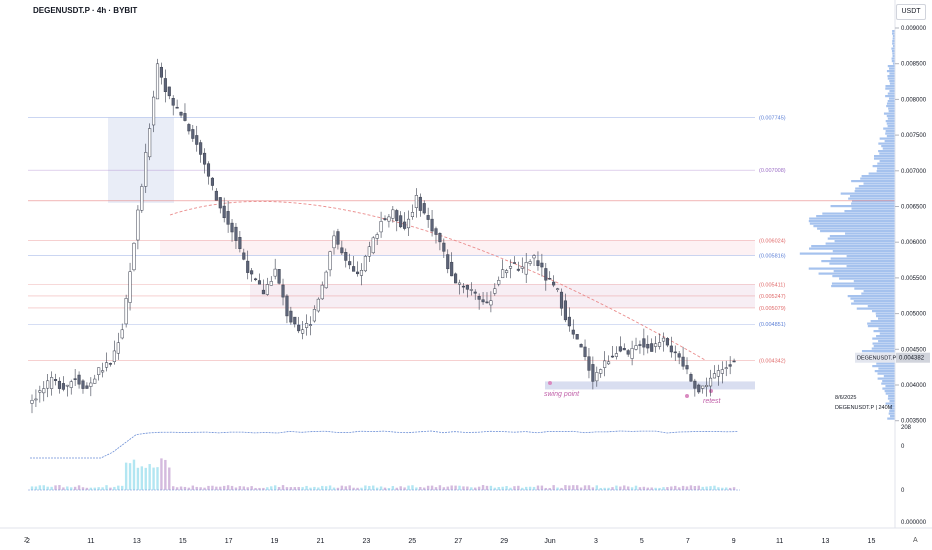 This screenshot has width=932, height=550. Describe the element at coordinates (772, 285) in the screenshot. I see `level-label: (0.005411)` at that location.